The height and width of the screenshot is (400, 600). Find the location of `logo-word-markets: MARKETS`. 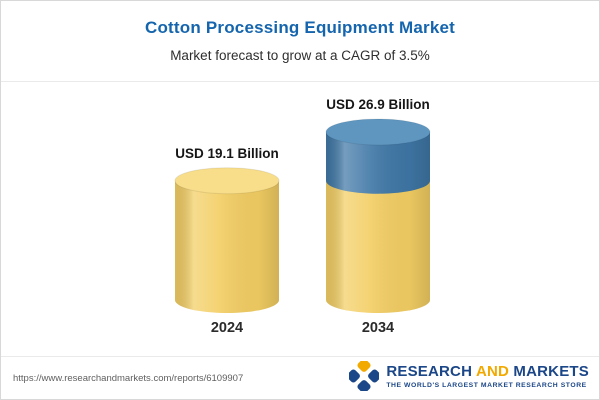

logo-word-markets: MARKETS is located at coordinates (551, 371).